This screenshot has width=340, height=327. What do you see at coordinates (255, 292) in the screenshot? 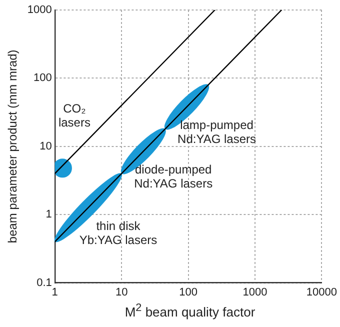
I see `x-tick-label: 1000` at bounding box center [255, 292].